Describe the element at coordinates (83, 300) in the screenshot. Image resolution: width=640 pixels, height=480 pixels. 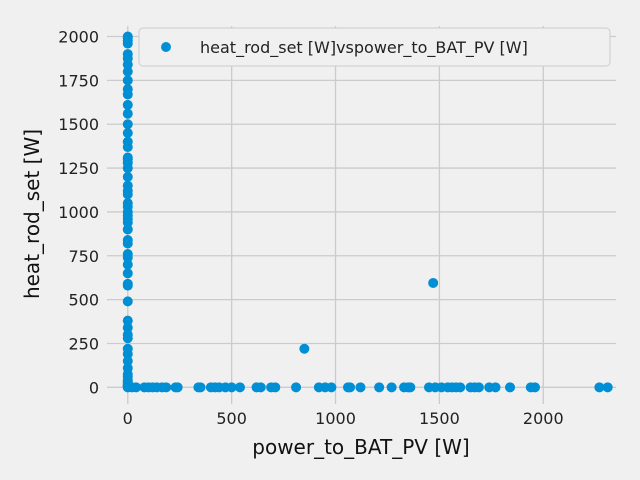
I see `y-tick-label: 500` at that location.